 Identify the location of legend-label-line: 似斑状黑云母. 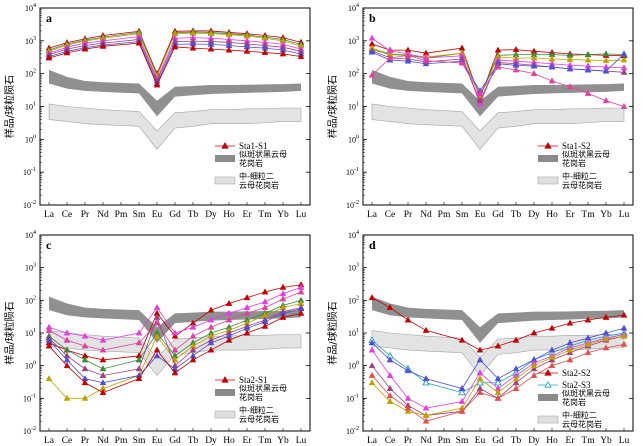
(263, 154).